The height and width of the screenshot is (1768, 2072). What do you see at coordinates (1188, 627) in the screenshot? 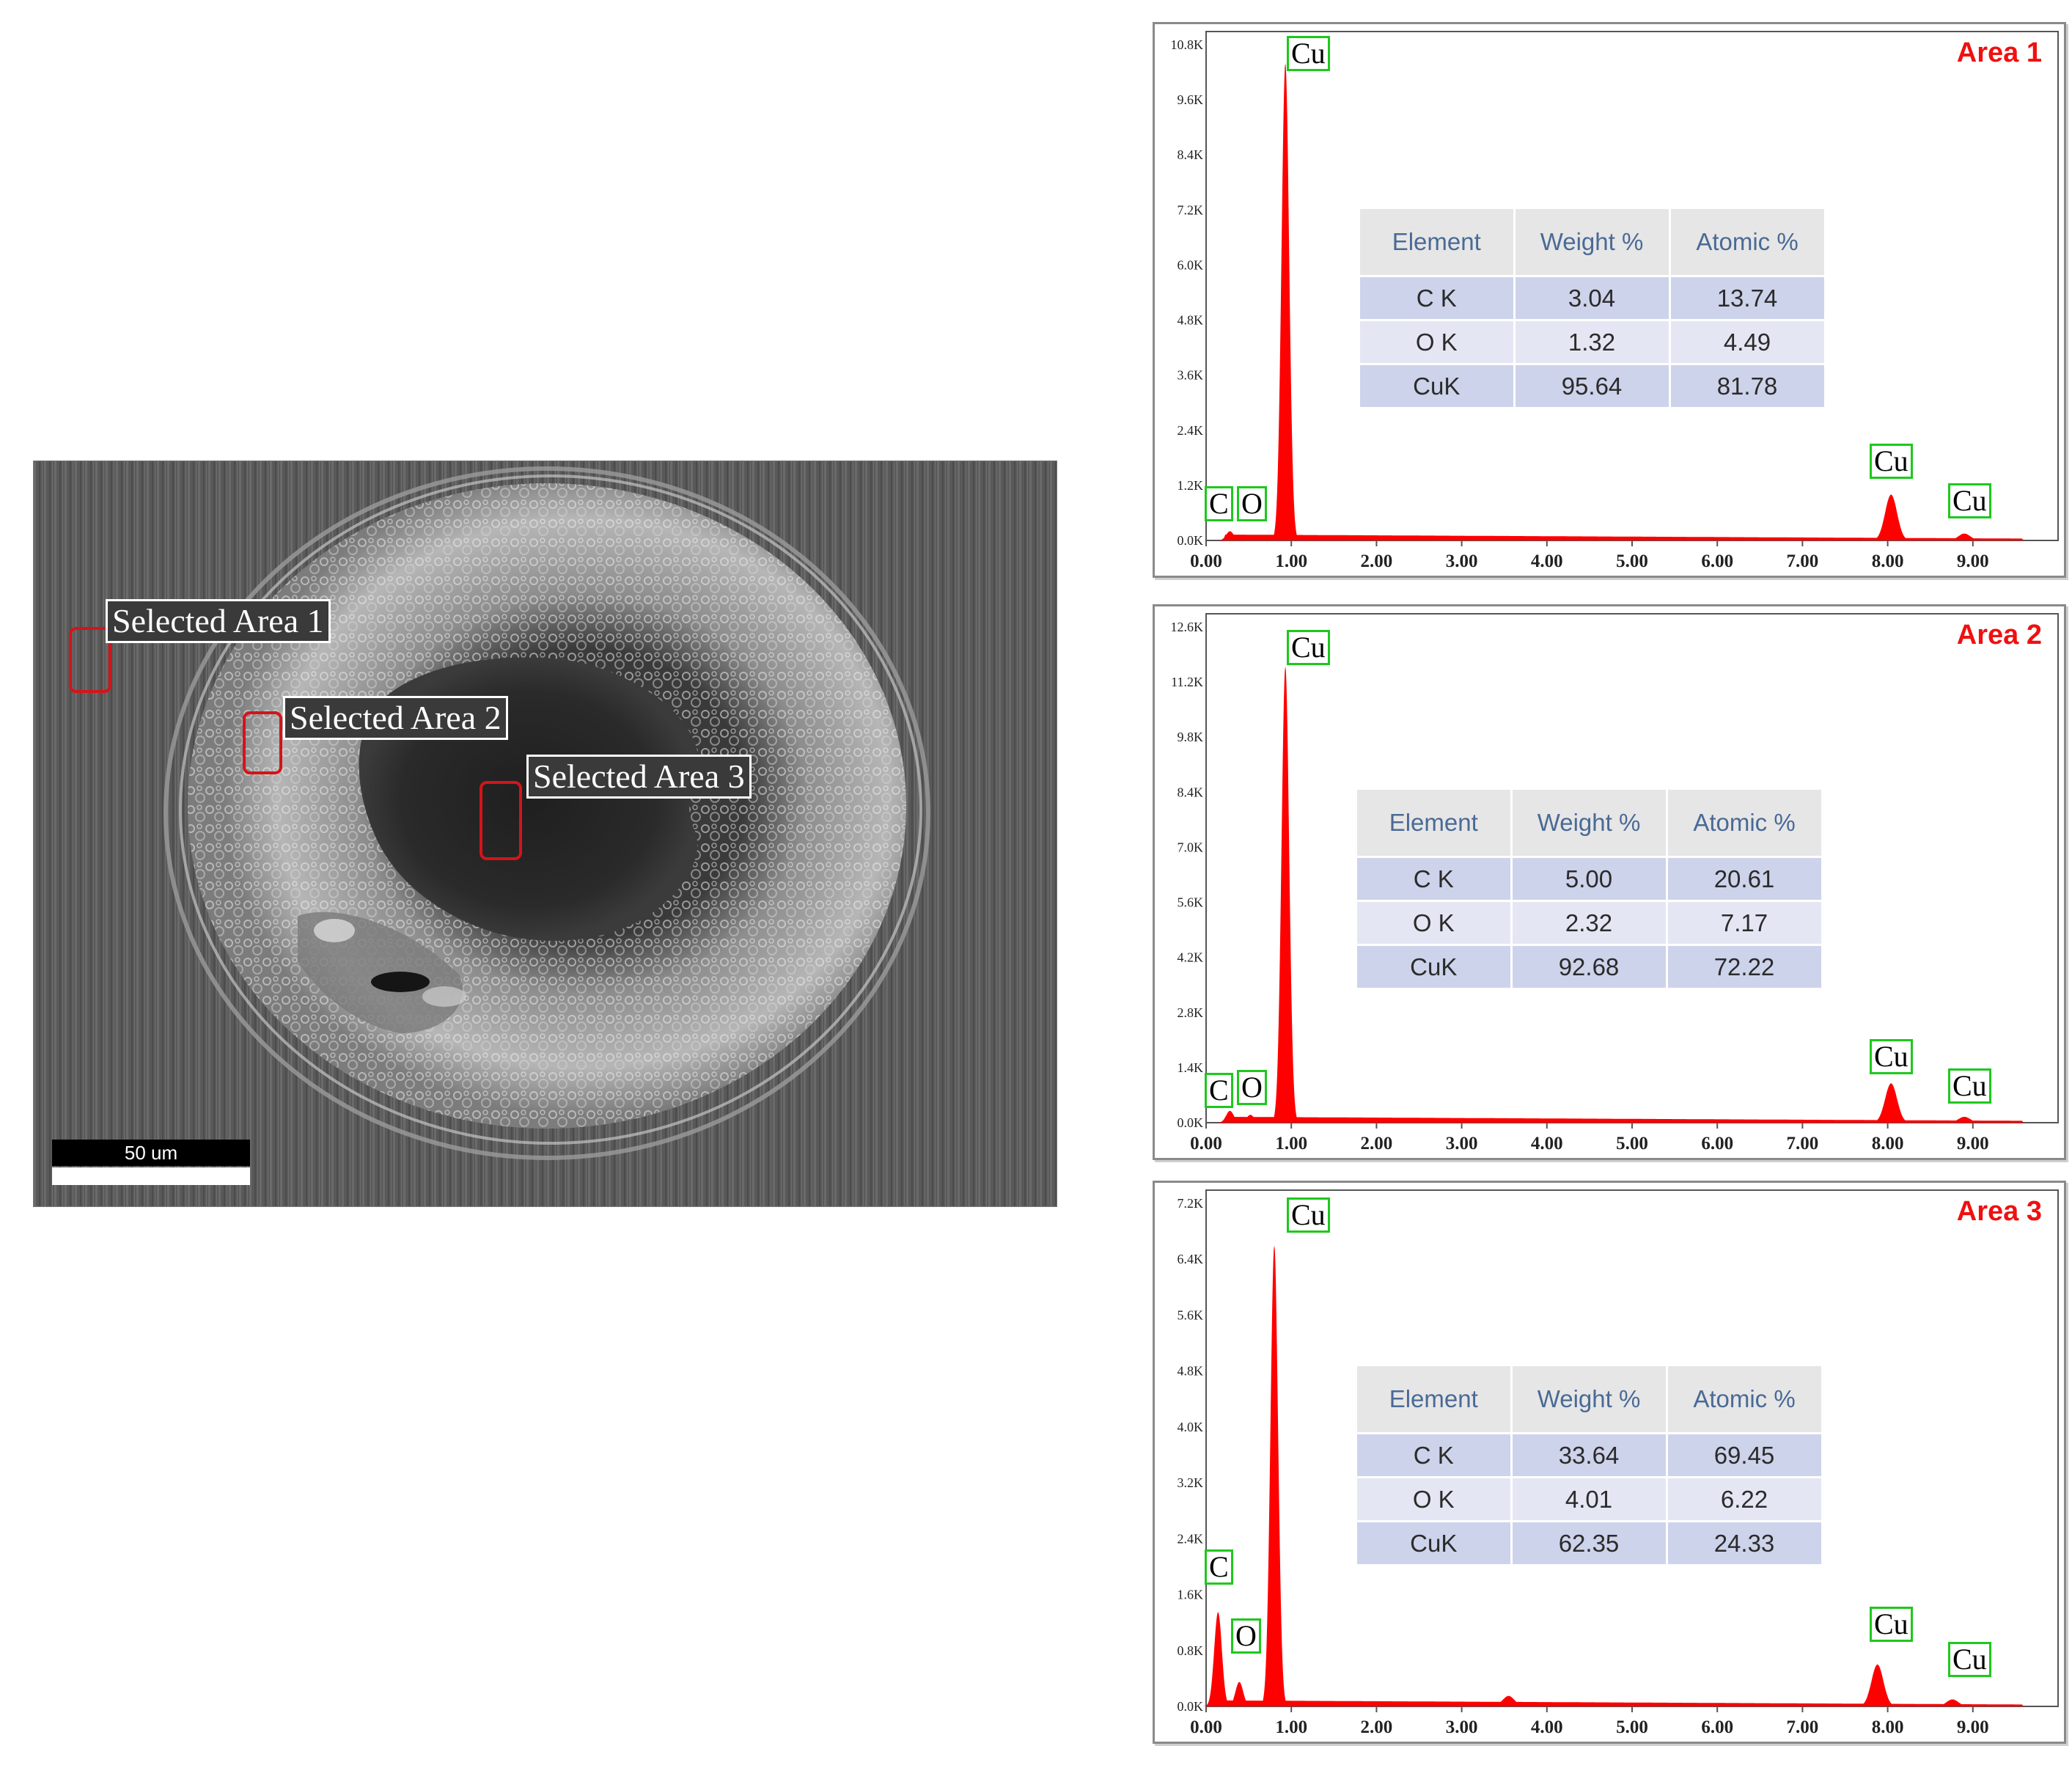
I see `y-tick-label: 12.6K` at bounding box center [1188, 627].